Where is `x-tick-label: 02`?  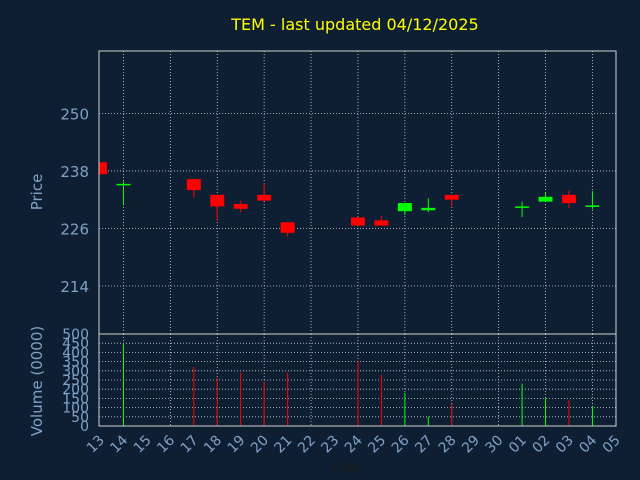 x-tick-label: 02 is located at coordinates (541, 445).